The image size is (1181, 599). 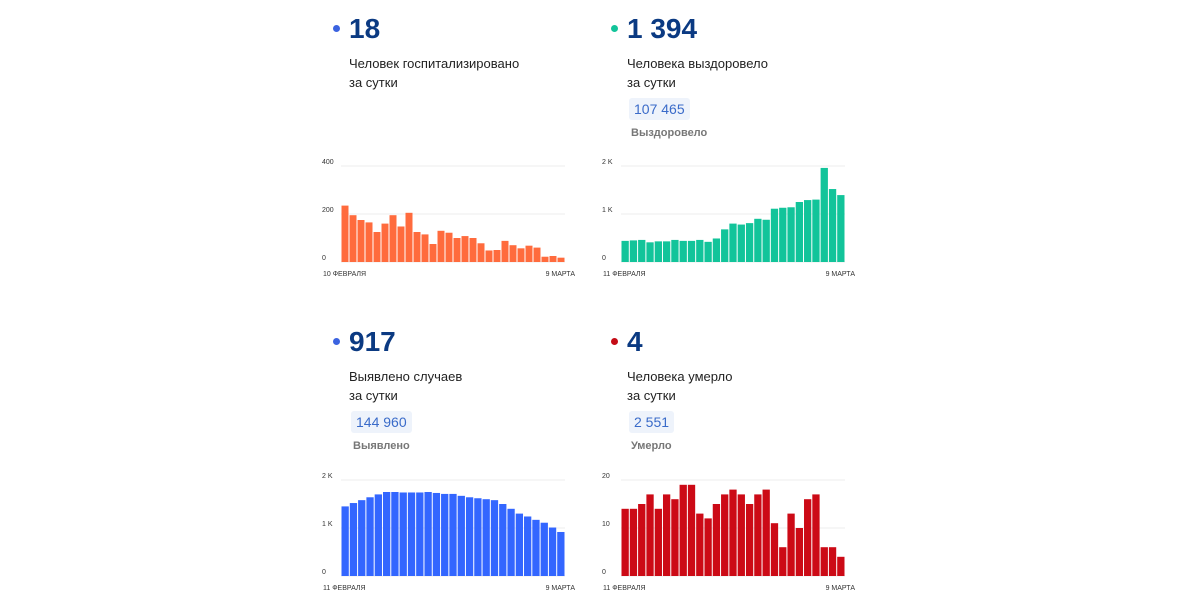 I want to click on deaths-total-label: Умерло, so click(x=651, y=446).